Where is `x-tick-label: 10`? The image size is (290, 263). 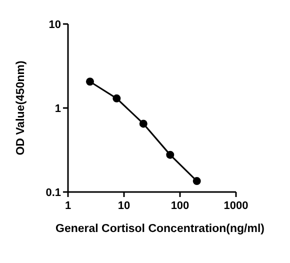
x-tick-label: 10 is located at coordinates (124, 206).